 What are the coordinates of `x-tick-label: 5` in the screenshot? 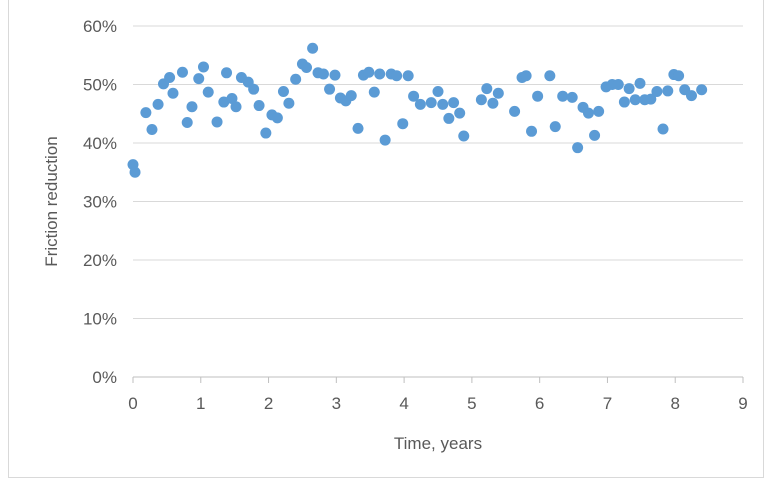 It's located at (471, 403).